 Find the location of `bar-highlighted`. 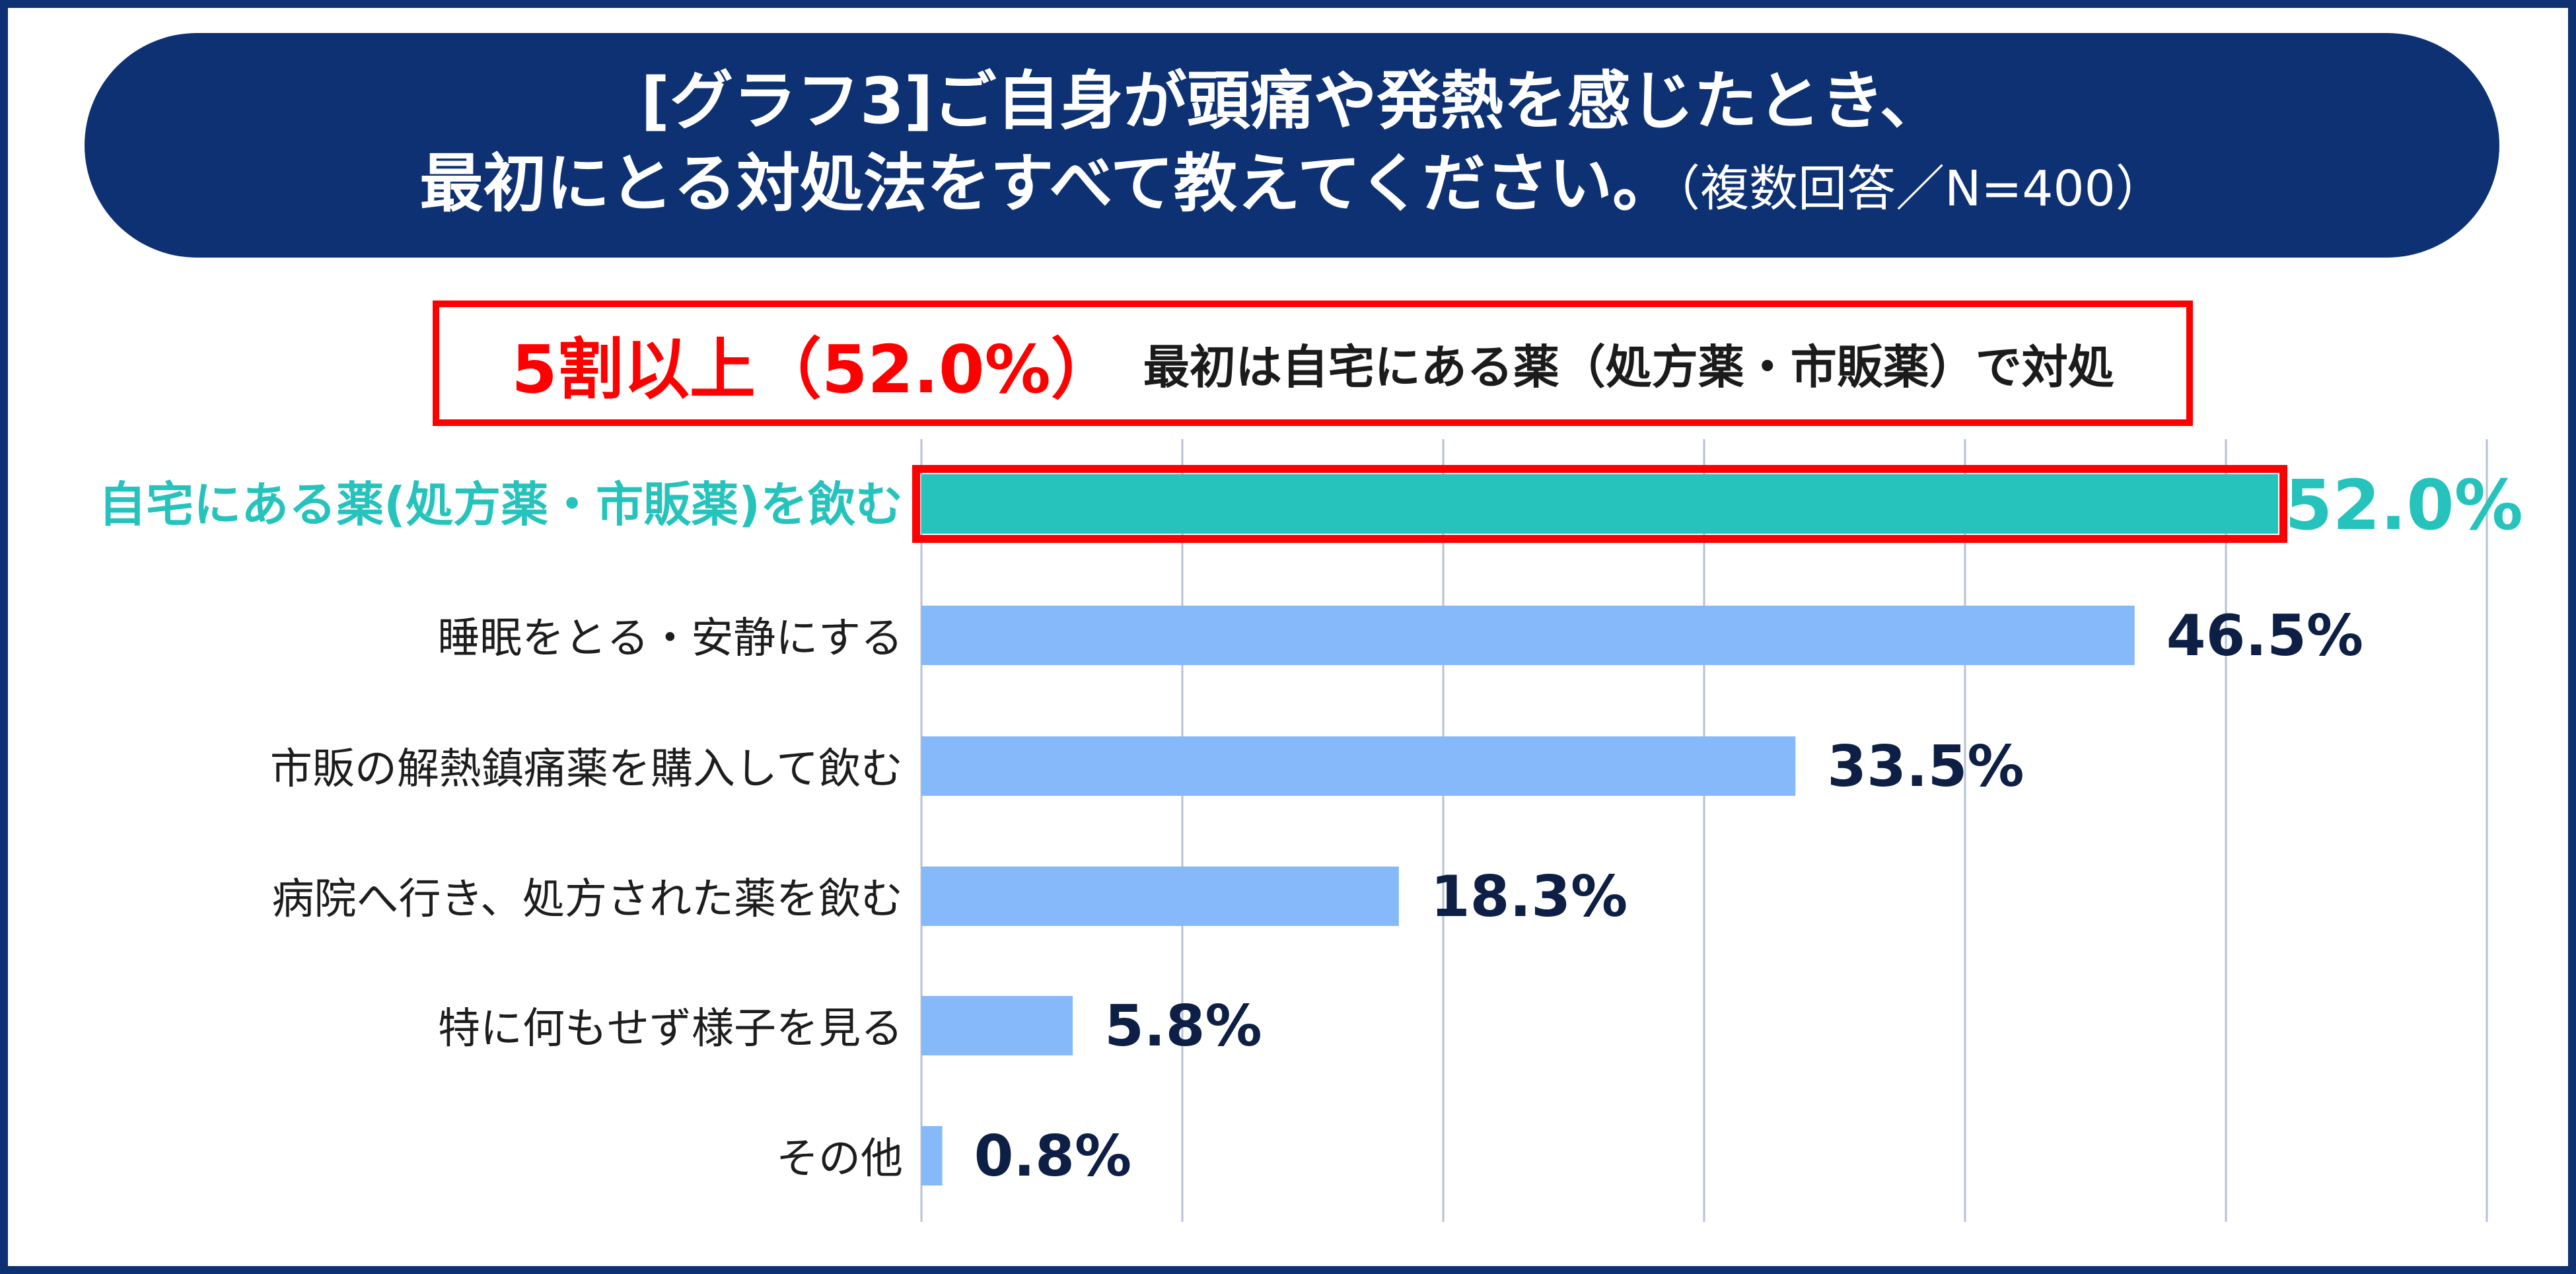

bar-highlighted is located at coordinates (1599, 504).